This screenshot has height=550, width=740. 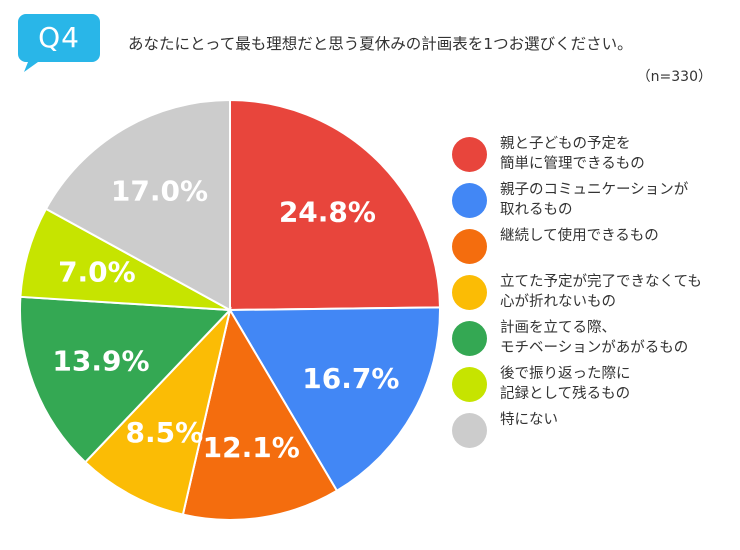 I want to click on legend-label: 後で振り返った際に 記録として残るもの, so click(x=565, y=384).